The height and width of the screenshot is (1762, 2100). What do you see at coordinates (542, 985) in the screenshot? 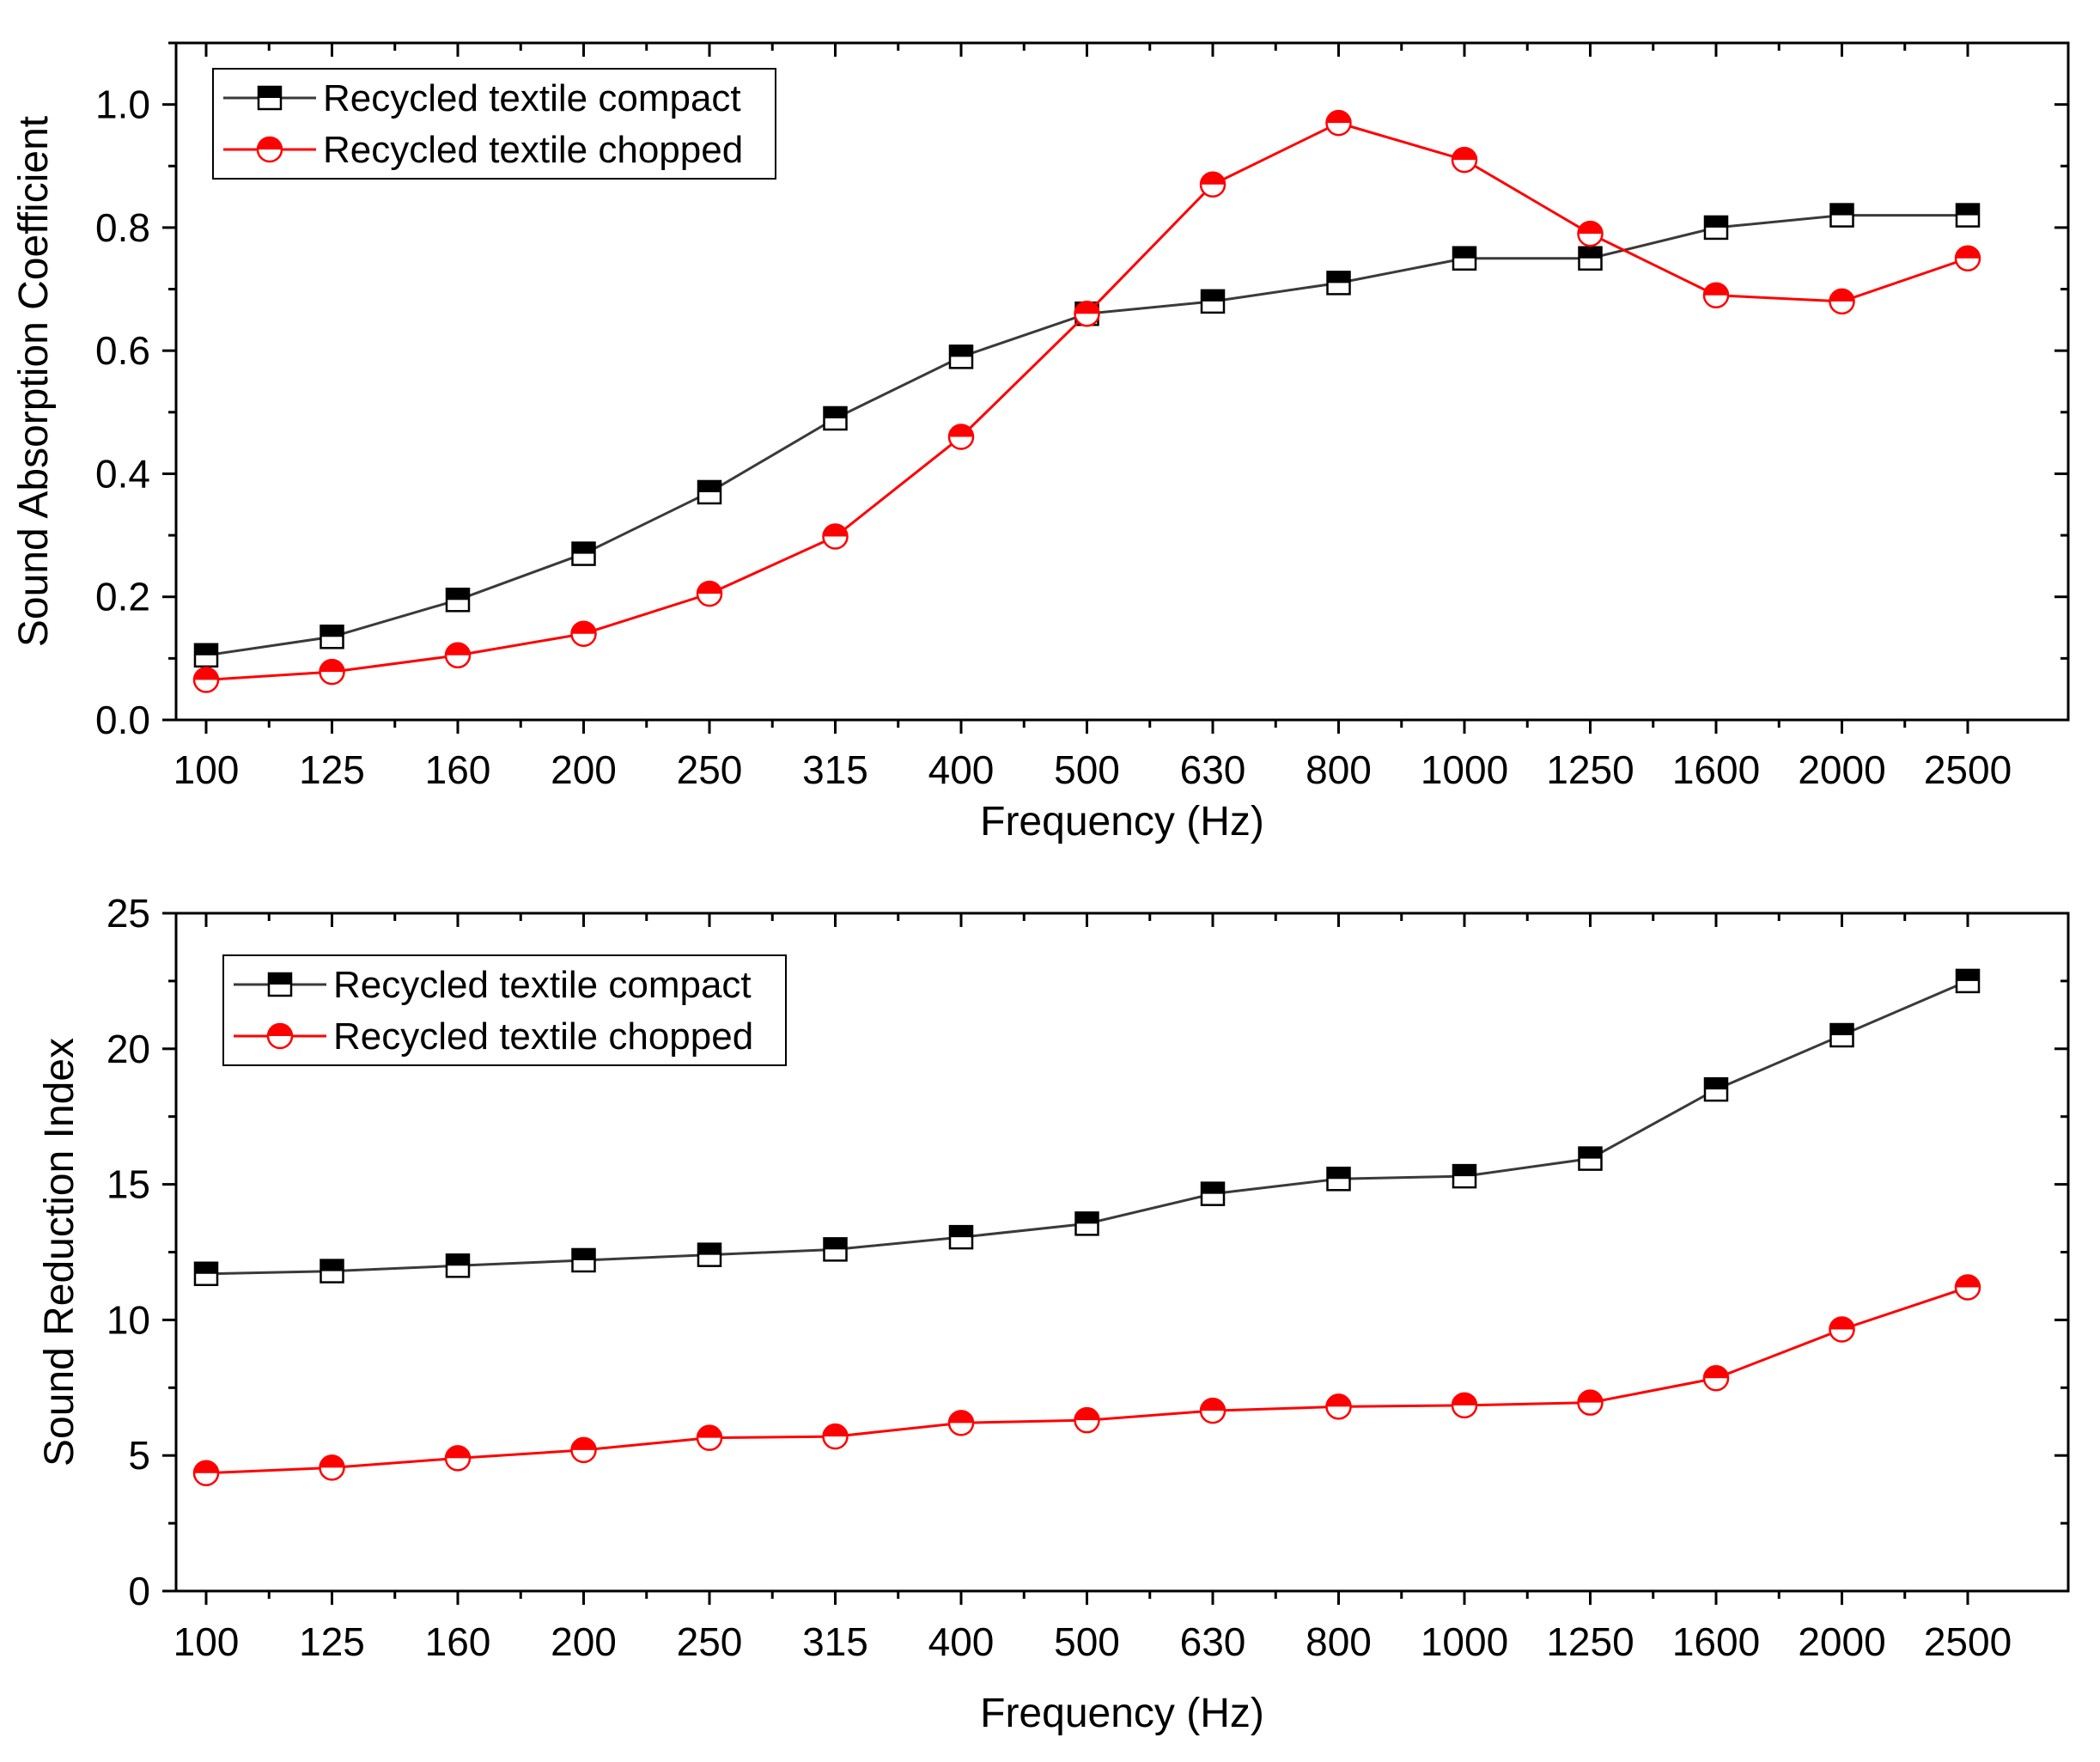
I see `legend-label: Recycled textile compact` at bounding box center [542, 985].